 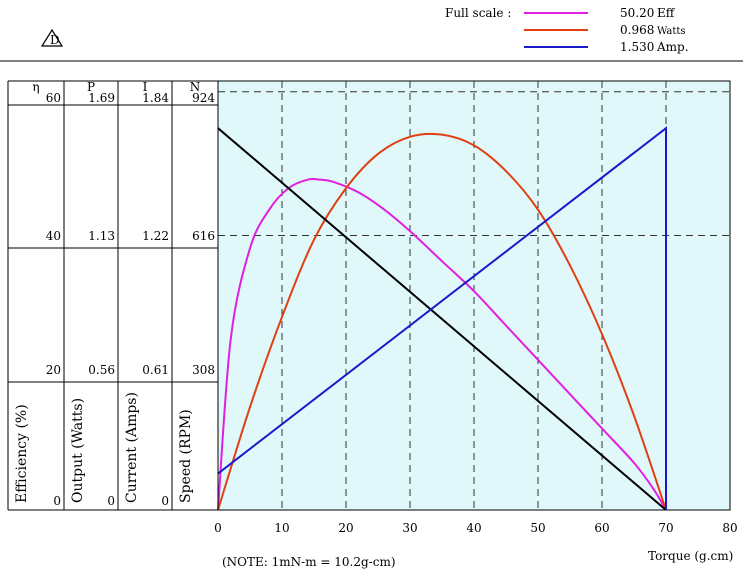 I want to click on x-tick-label: 0, so click(x=218, y=528).